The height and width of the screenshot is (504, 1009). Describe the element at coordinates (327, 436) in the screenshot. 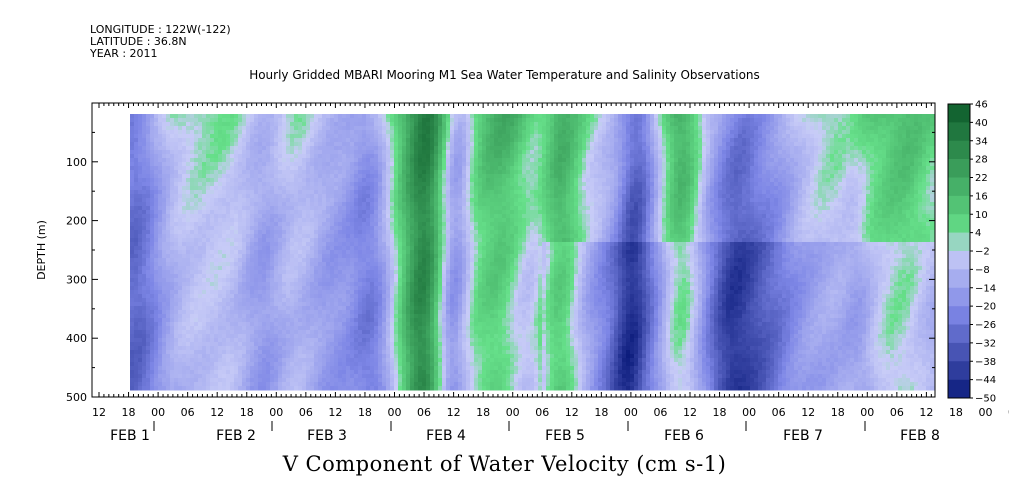

I see `x-date-label: FEB 3` at that location.